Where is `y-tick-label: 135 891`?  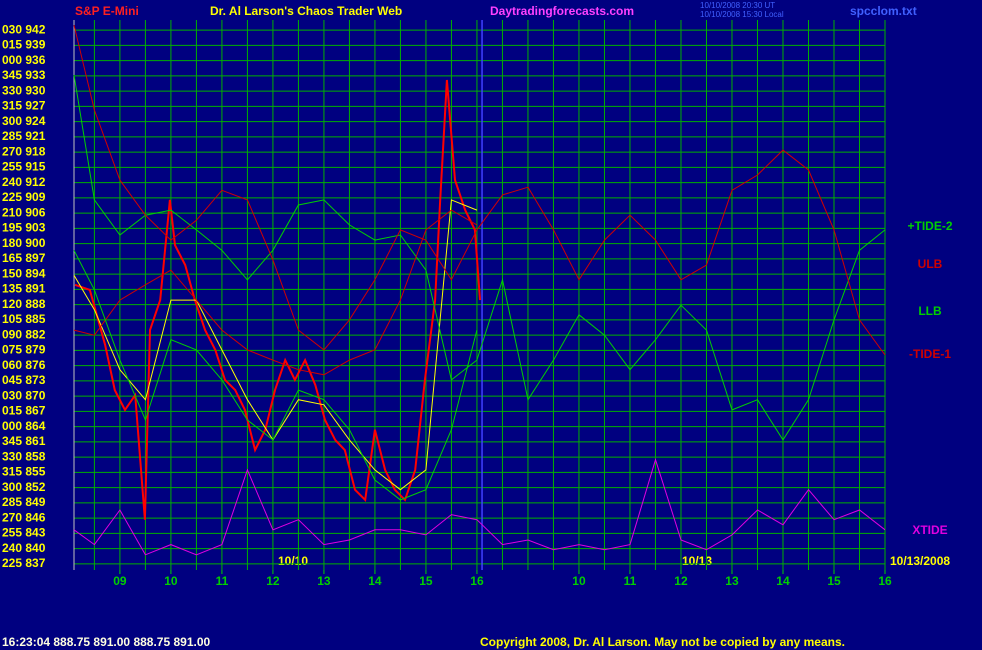
y-tick-label: 135 891 is located at coordinates (24, 289).